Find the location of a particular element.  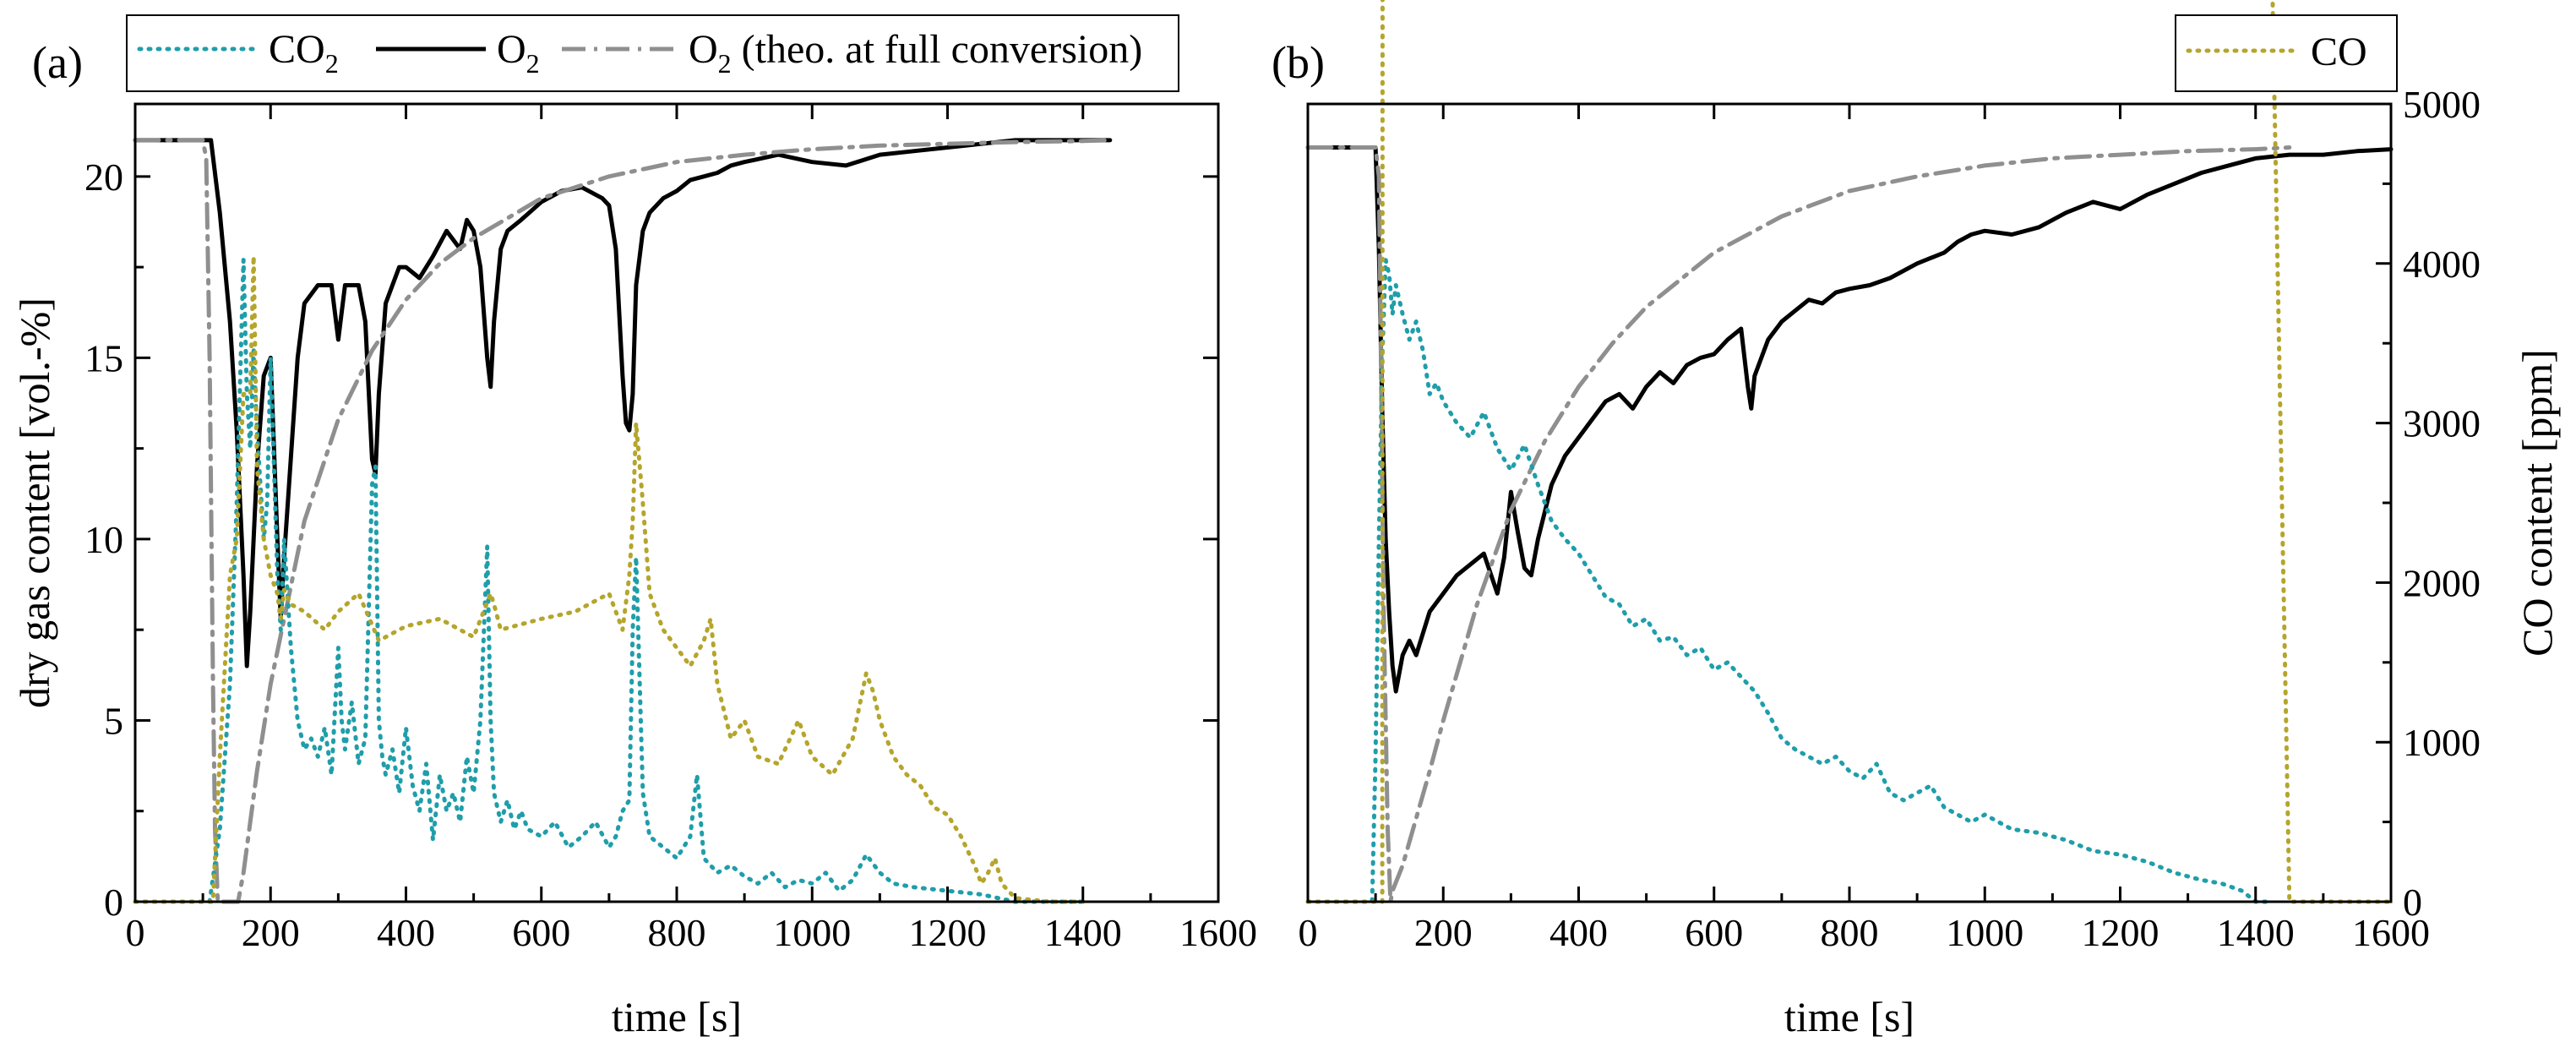

panel-a-legend-box is located at coordinates (652, 53).